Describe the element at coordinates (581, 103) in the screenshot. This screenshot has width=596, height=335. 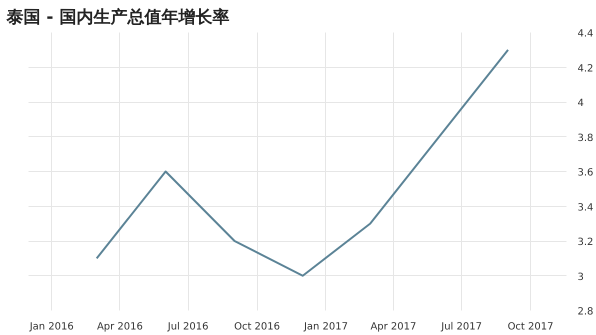
I see `y-tick-label: 4` at that location.